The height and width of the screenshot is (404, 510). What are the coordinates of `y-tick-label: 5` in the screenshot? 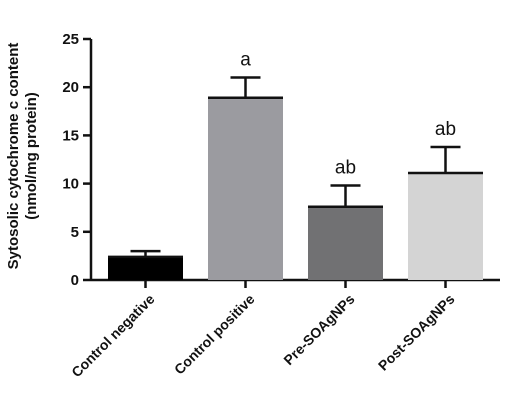 It's located at (75, 232).